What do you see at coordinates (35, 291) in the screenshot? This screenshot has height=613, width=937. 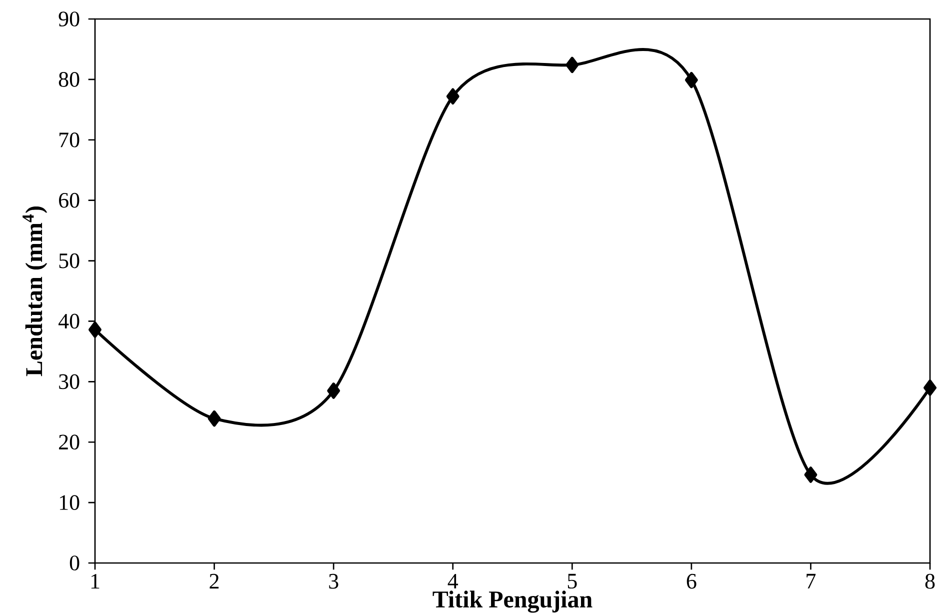 I see `y-axis-title: Lendutan (mm$^{4}$)` at bounding box center [35, 291].